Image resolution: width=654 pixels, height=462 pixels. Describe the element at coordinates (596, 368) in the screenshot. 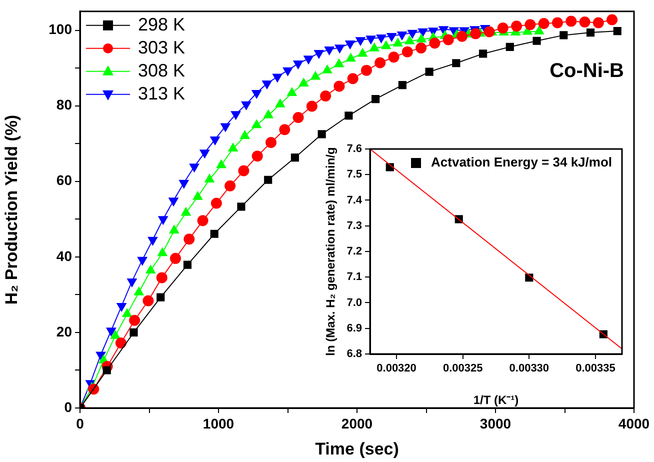

I see `x-tick-label: 0.00335` at that location.